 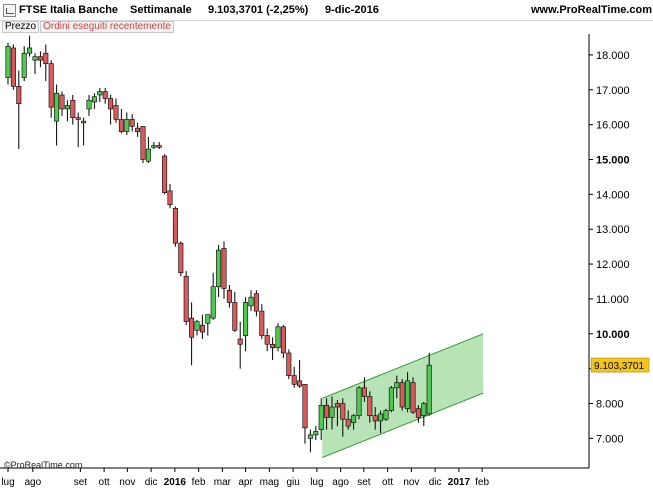 What do you see at coordinates (612, 300) in the screenshot?
I see `y-tick-label: 11.000` at bounding box center [612, 300].